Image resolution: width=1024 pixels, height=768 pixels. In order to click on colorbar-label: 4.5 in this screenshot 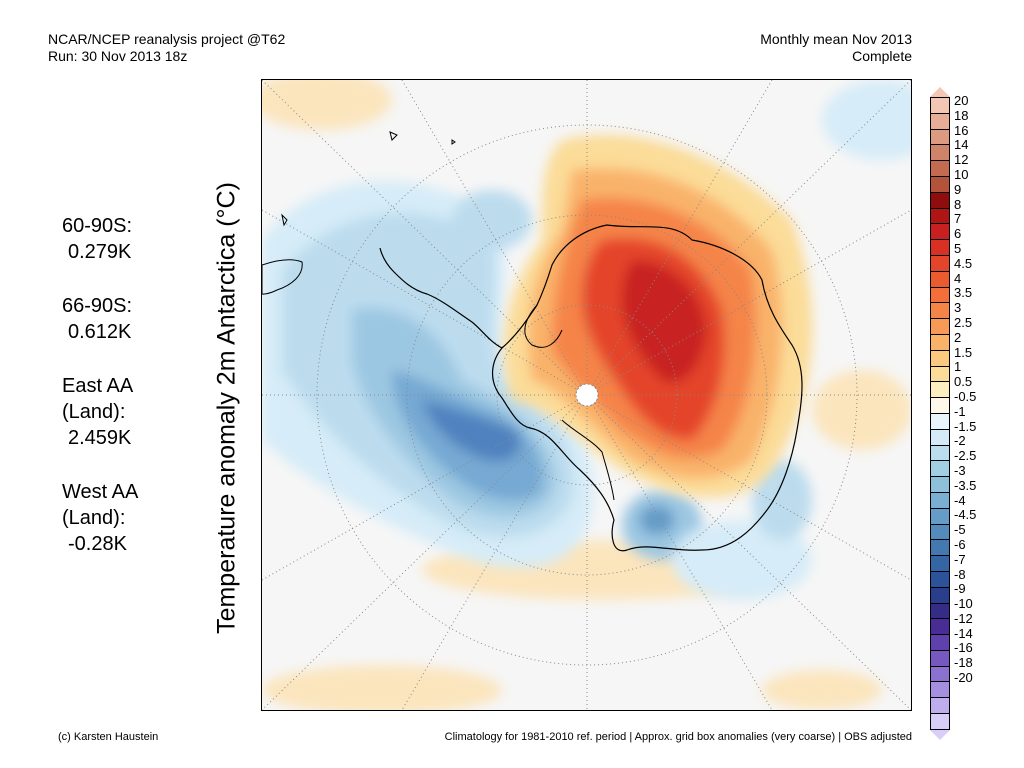, I will do `click(963, 263)`.